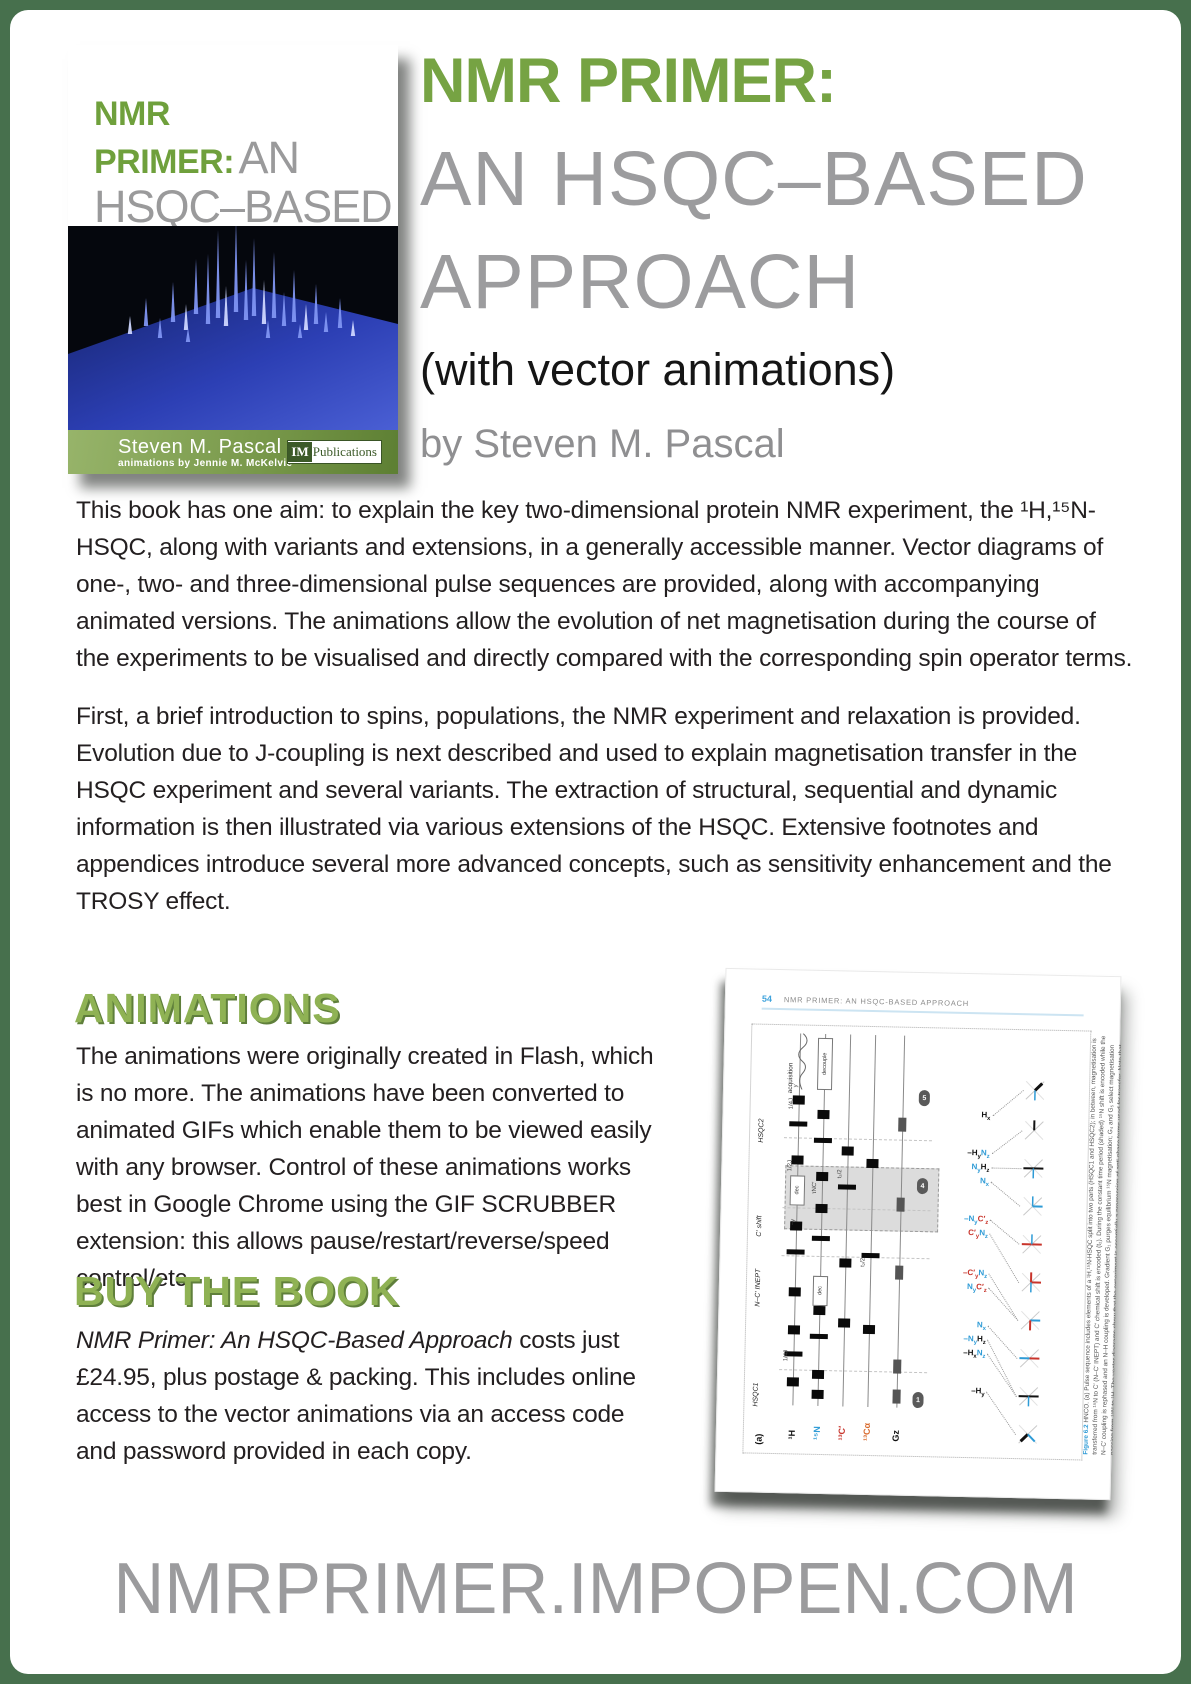 The width and height of the screenshot is (1191, 1684). I want to click on main-title-line3: APPROACH, so click(640, 282).